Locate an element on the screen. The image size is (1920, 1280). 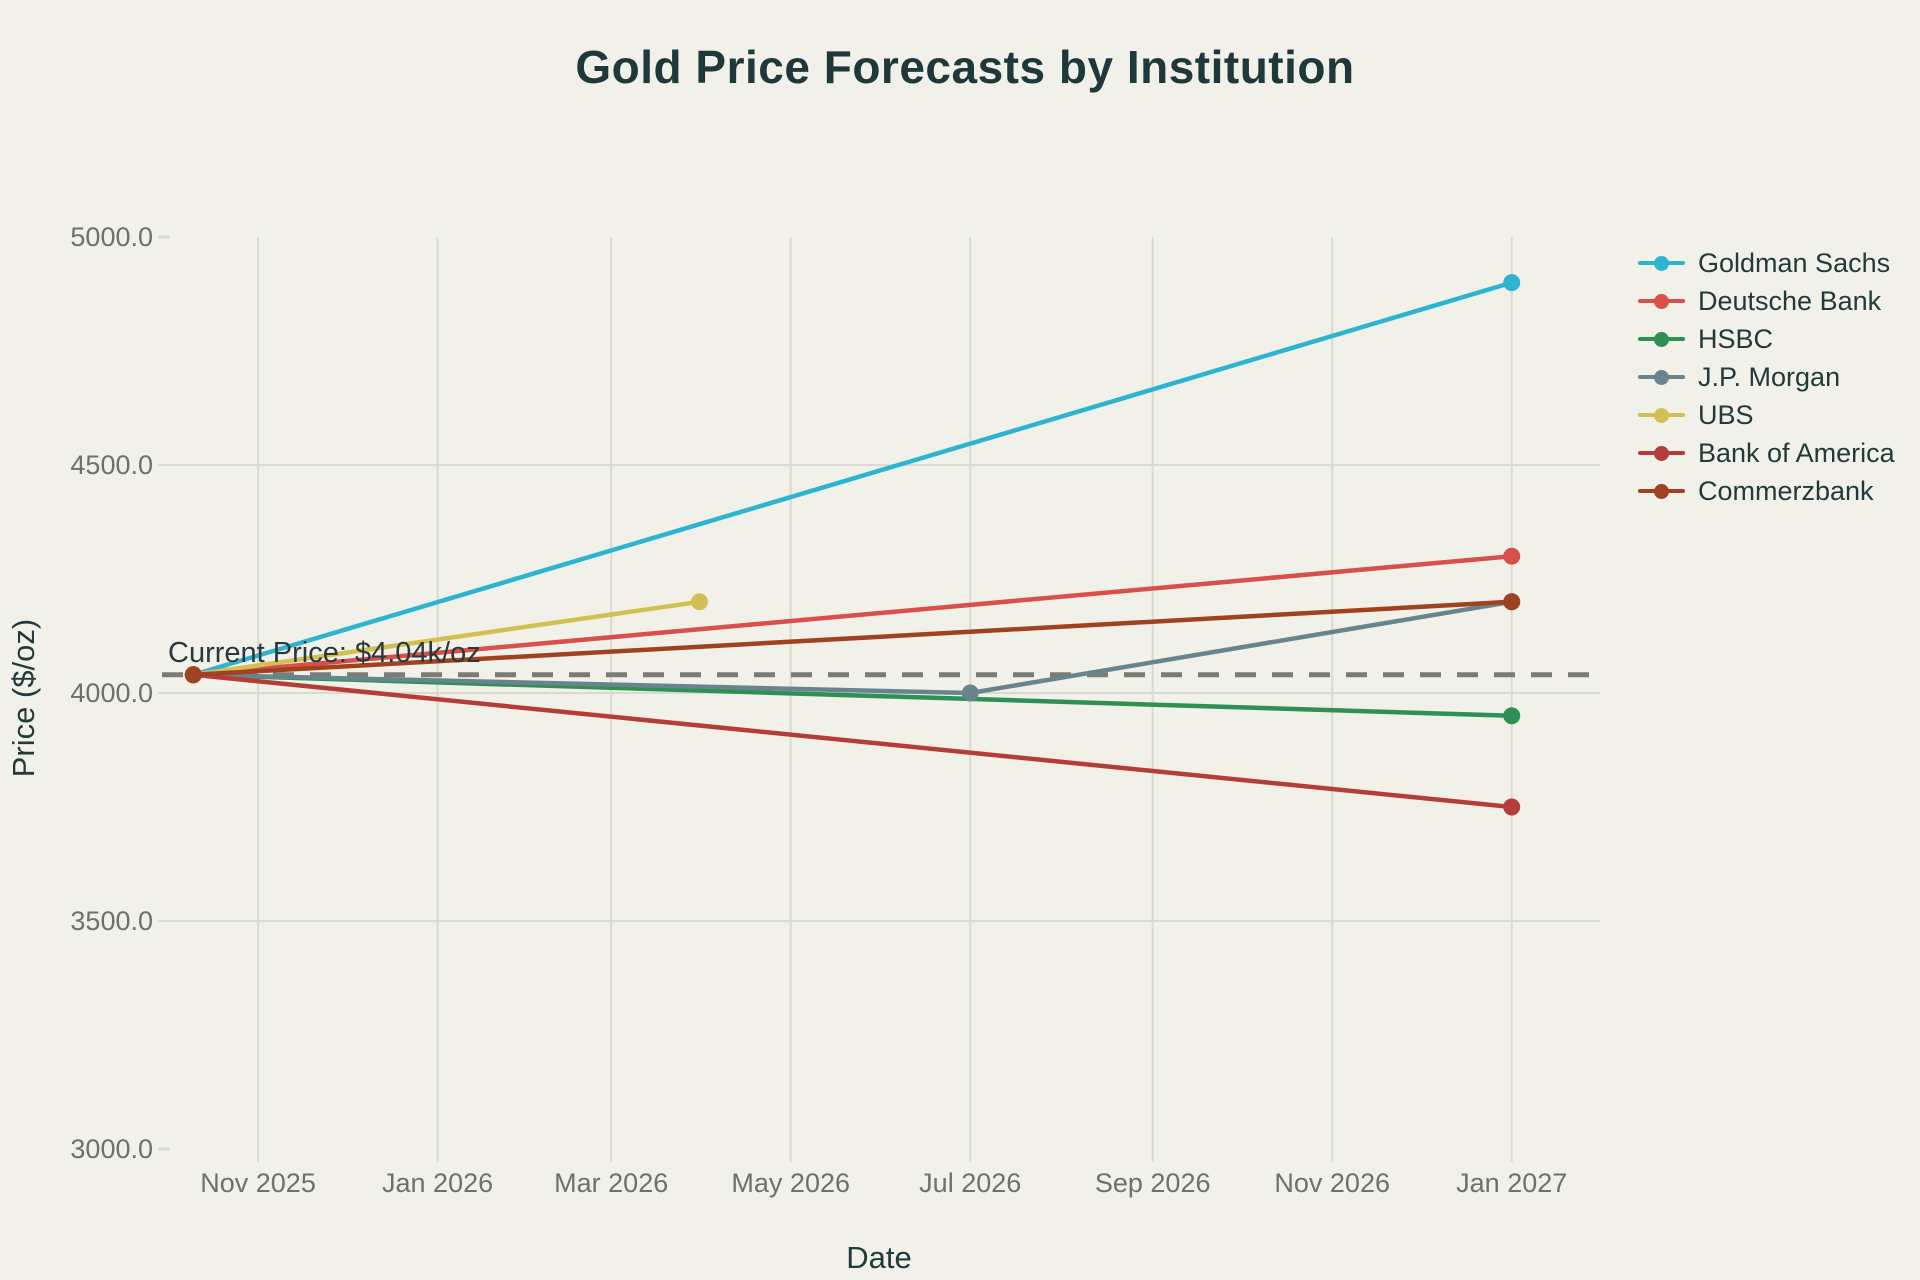
legend-marker-commerzbank is located at coordinates (1661, 491).